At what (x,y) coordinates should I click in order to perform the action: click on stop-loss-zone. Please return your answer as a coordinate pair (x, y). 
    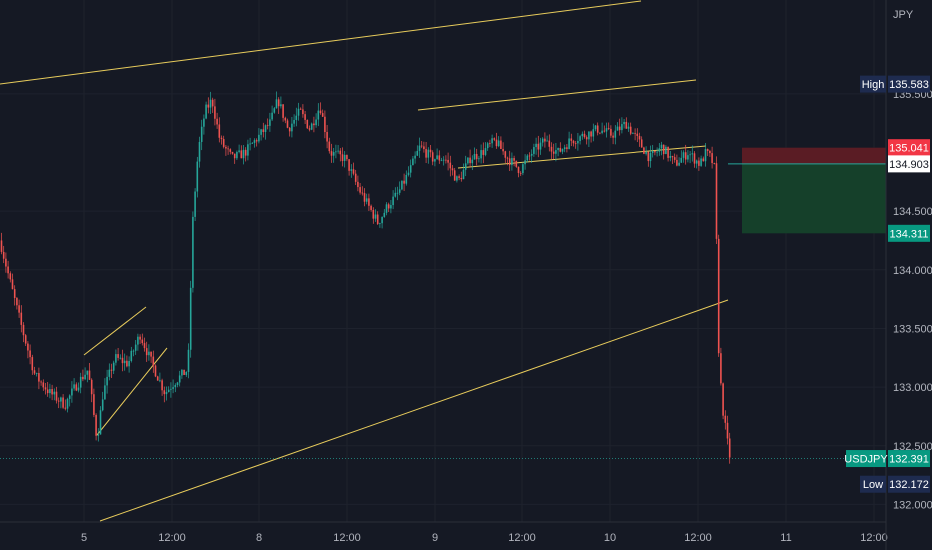
    Looking at the image, I should click on (814, 155).